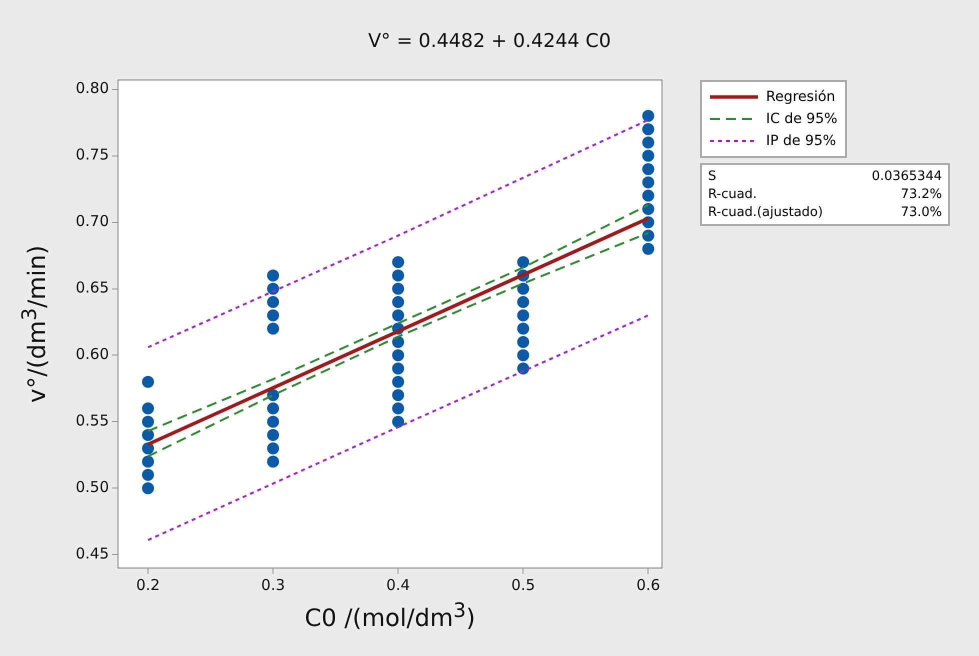  I want to click on x-tick-label: 0.3, so click(273, 585).